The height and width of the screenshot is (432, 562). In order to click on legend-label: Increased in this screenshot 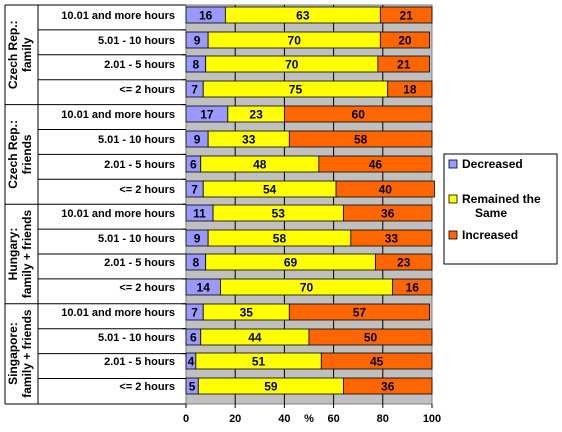, I will do `click(490, 235)`.